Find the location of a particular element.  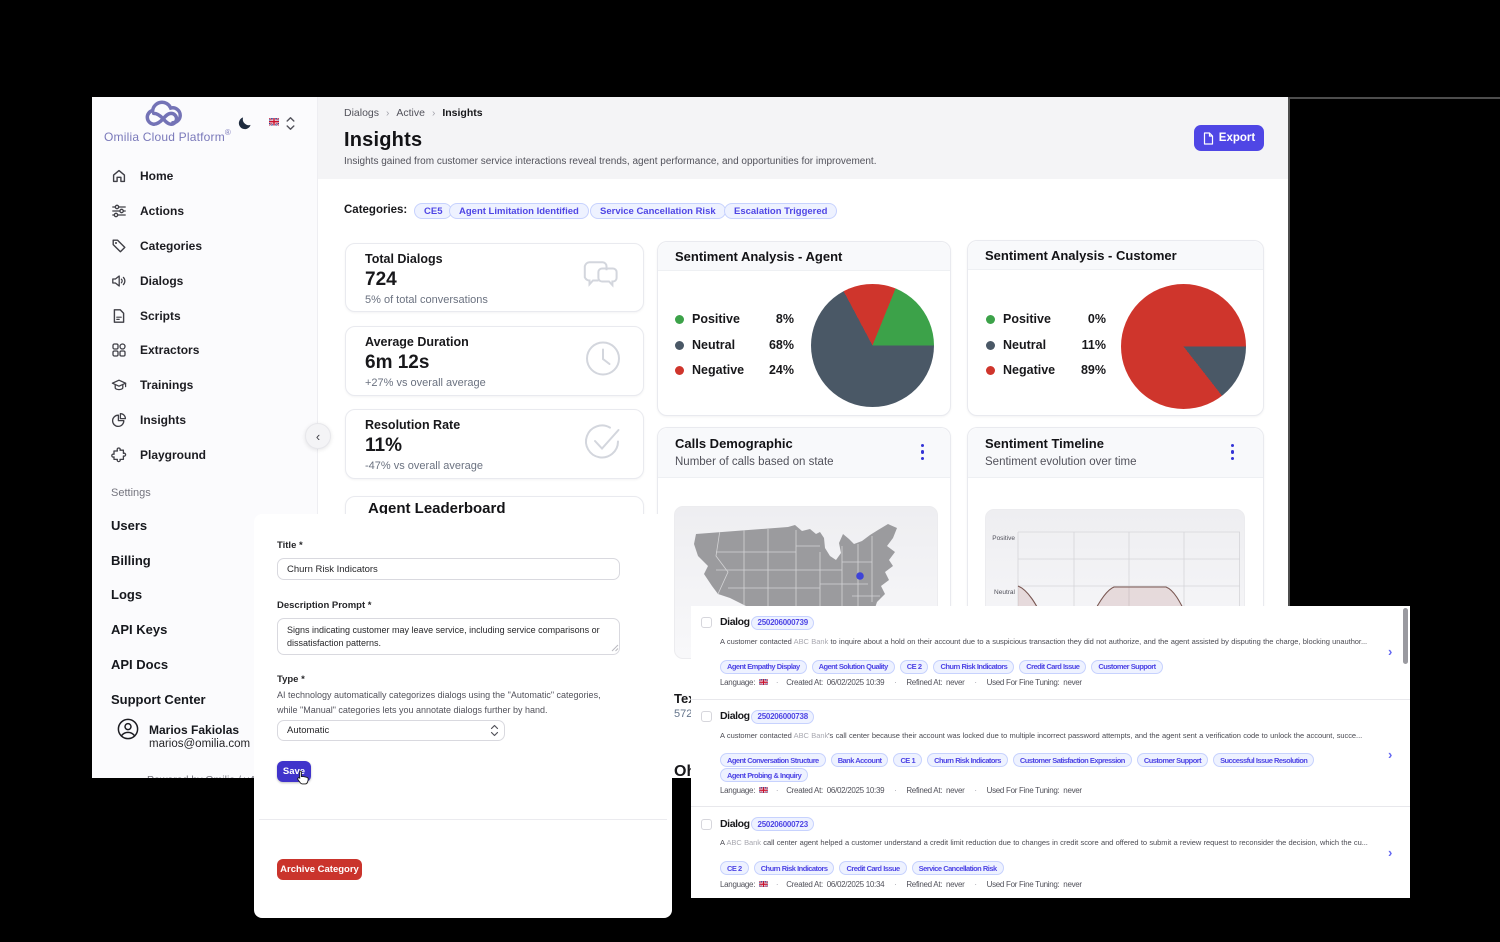

svg-text: Positive is located at coordinates (1003, 538).